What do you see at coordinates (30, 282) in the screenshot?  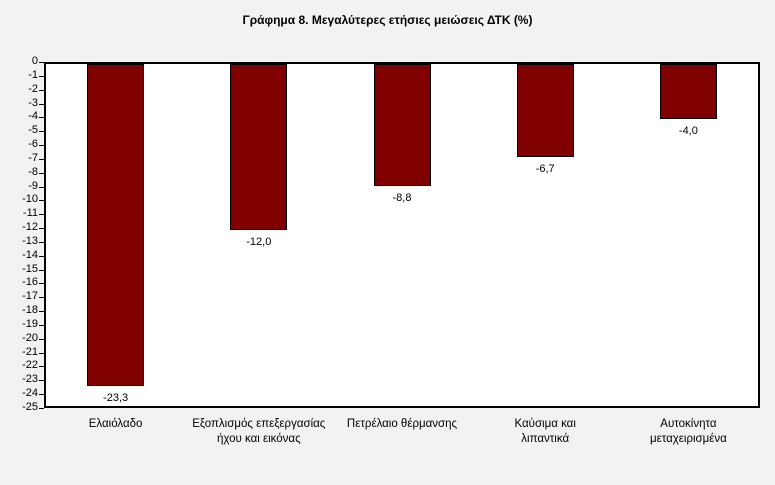 I see `y-tick-label: -16` at bounding box center [30, 282].